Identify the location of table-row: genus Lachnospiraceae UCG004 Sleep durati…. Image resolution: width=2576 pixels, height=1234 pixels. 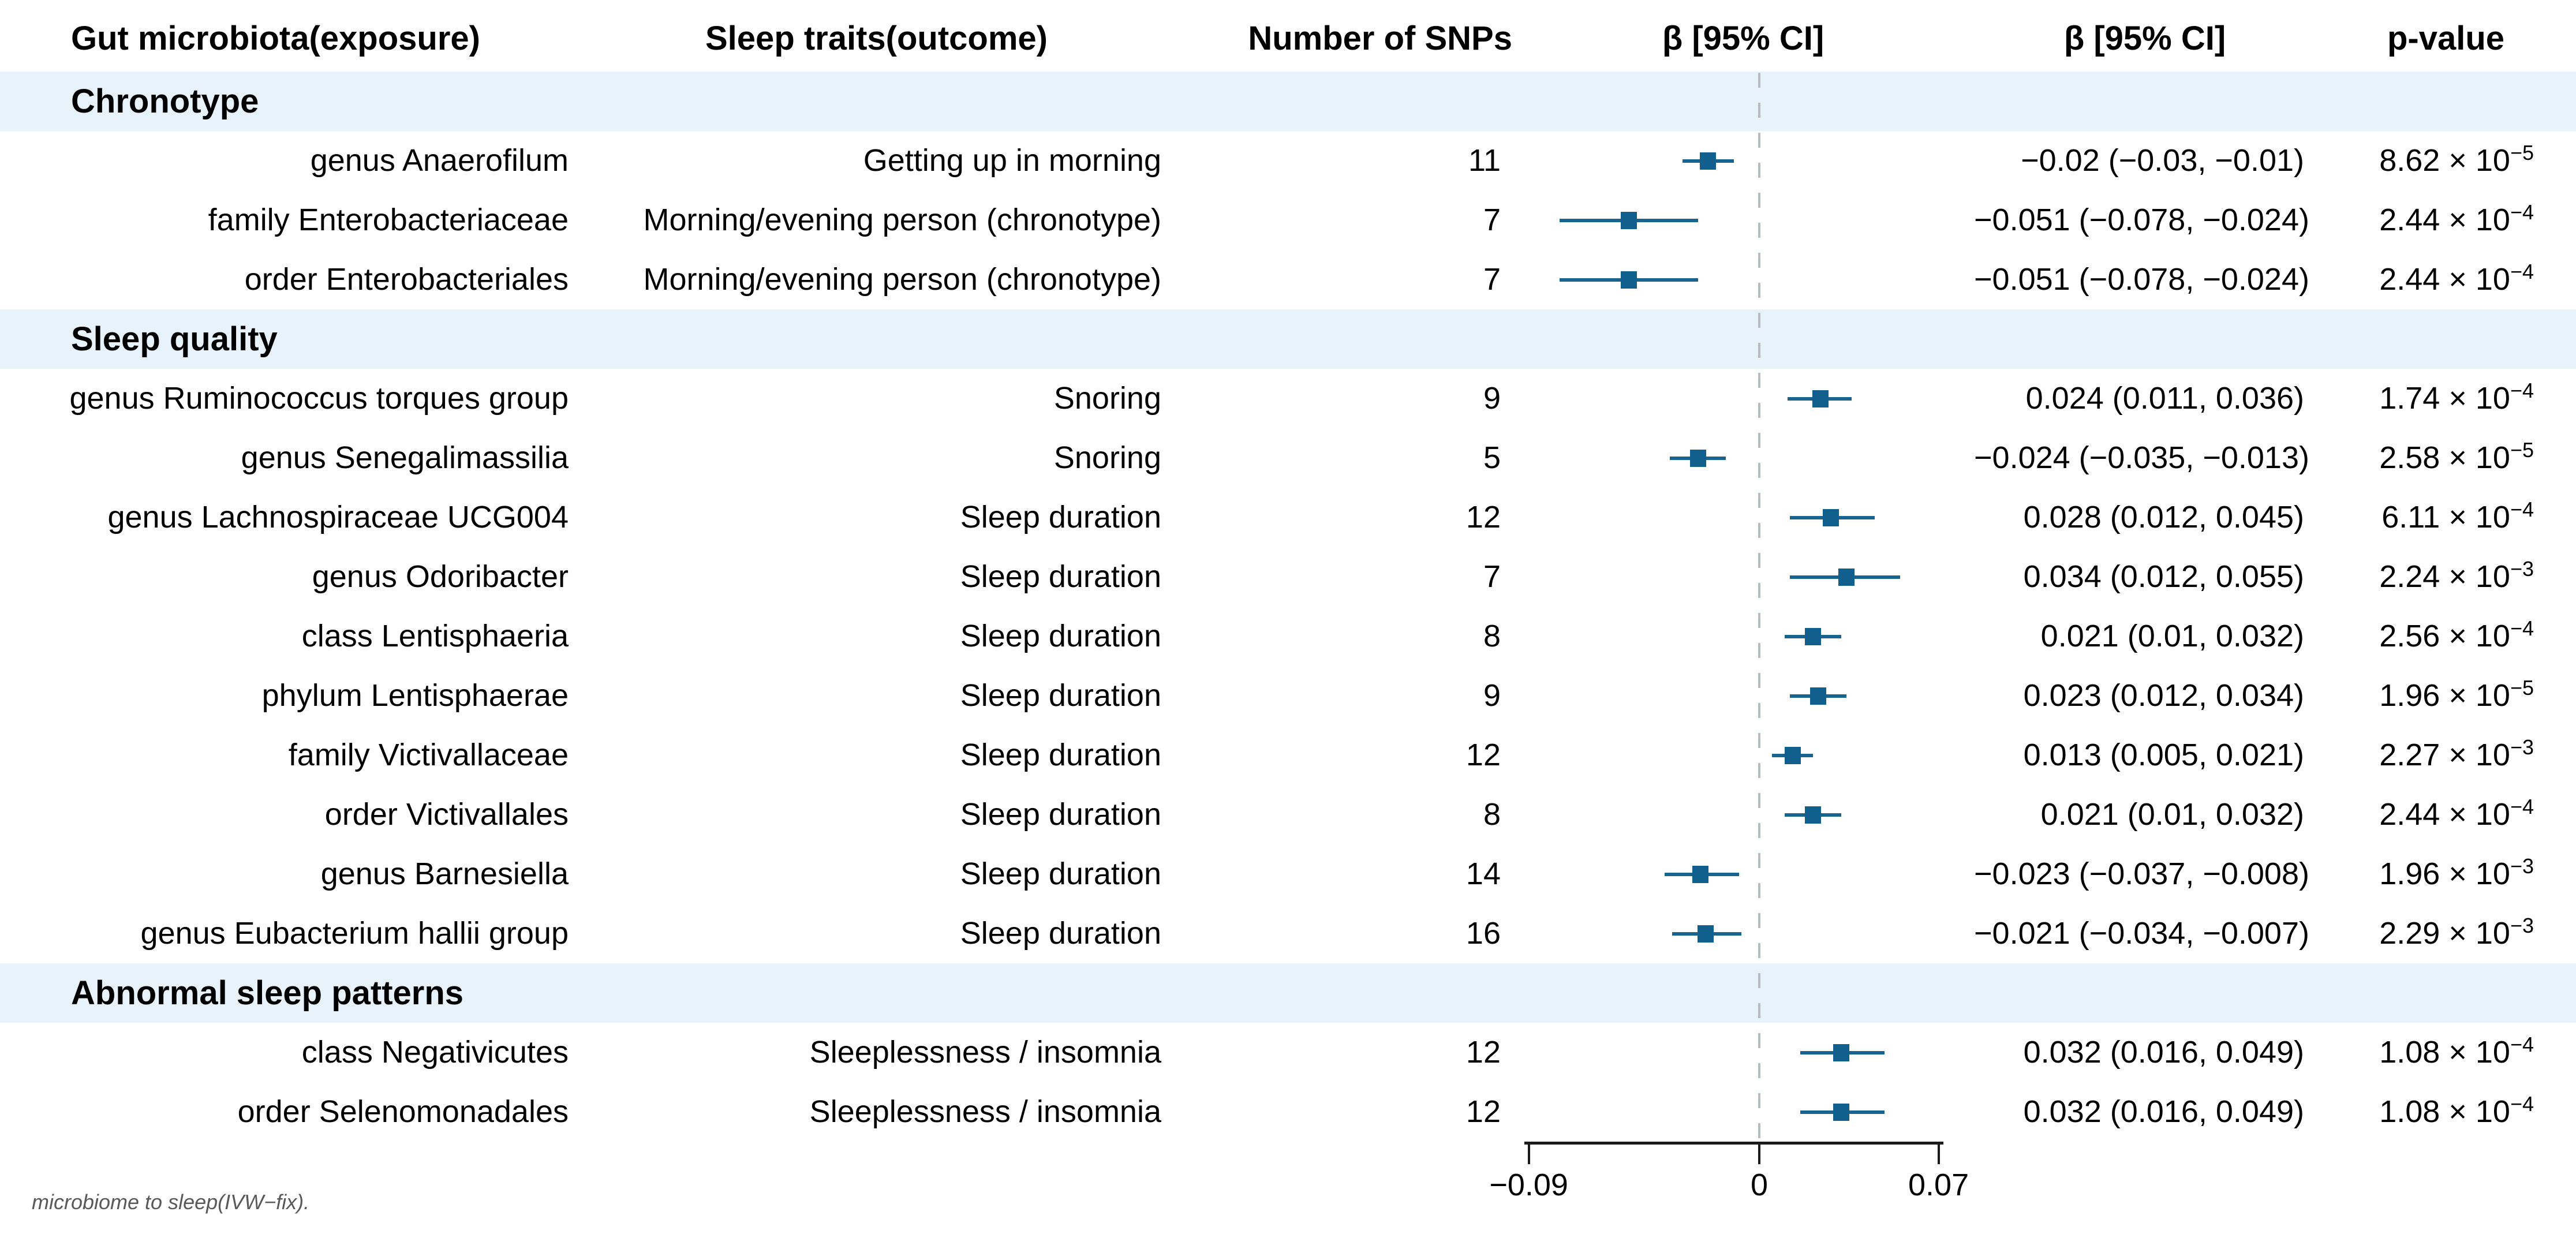
(1288, 517).